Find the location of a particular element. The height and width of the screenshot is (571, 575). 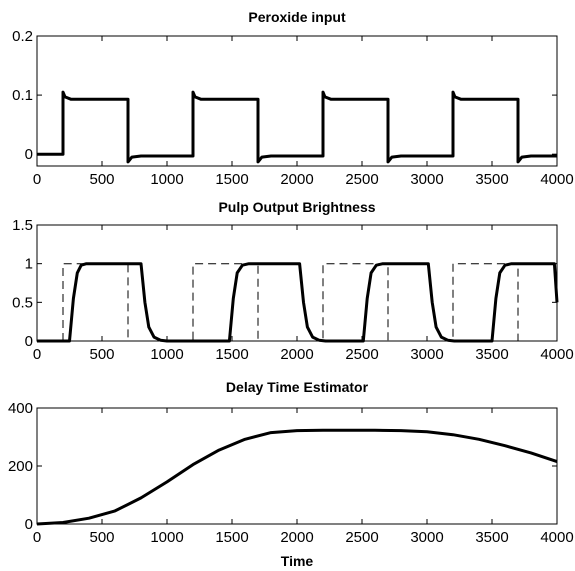

delay-time-estimator-x-tick-label: 2500 is located at coordinates (361, 537).